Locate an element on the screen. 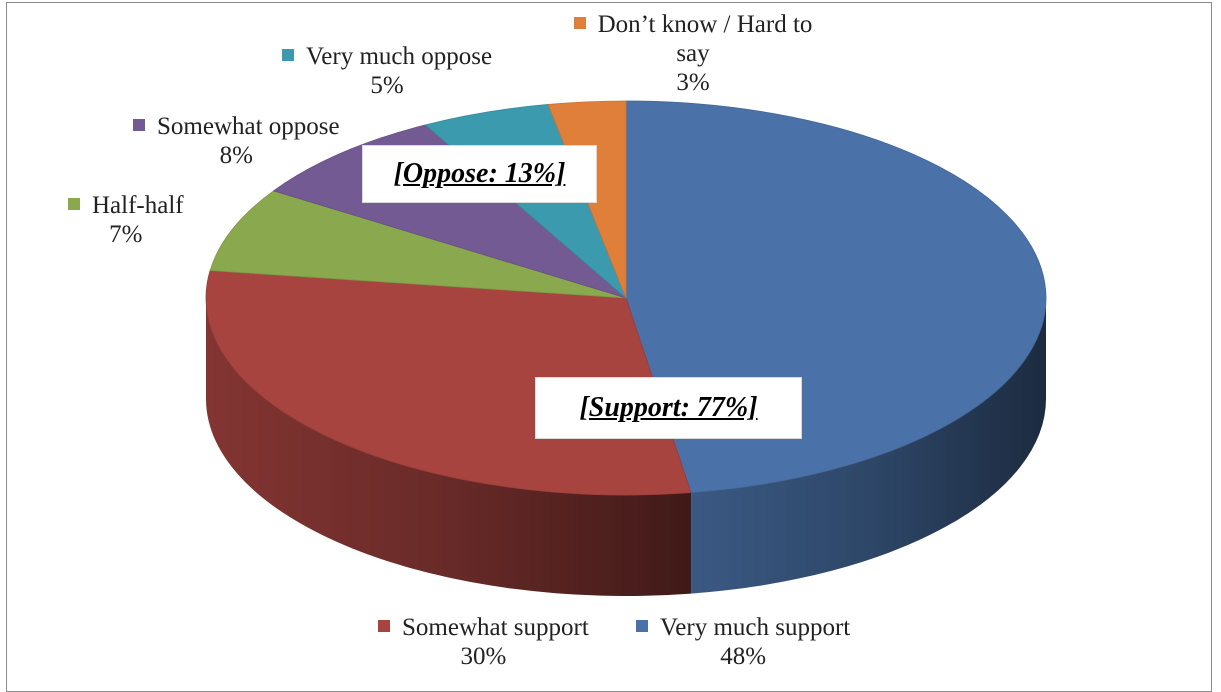 The height and width of the screenshot is (692, 1221). legend-swatch-somewhat-oppose is located at coordinates (139, 125).